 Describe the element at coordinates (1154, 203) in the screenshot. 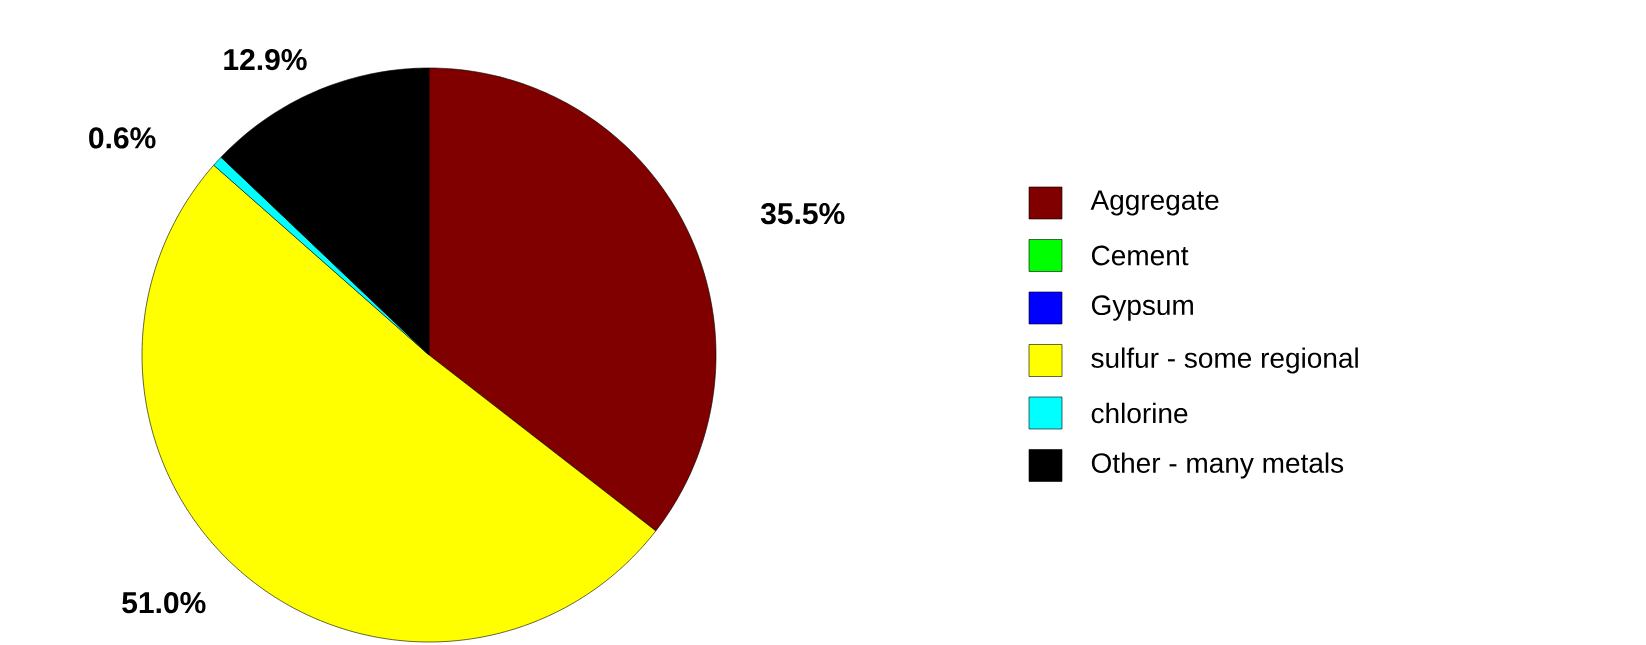

I see `legend-label: Aggregate` at that location.